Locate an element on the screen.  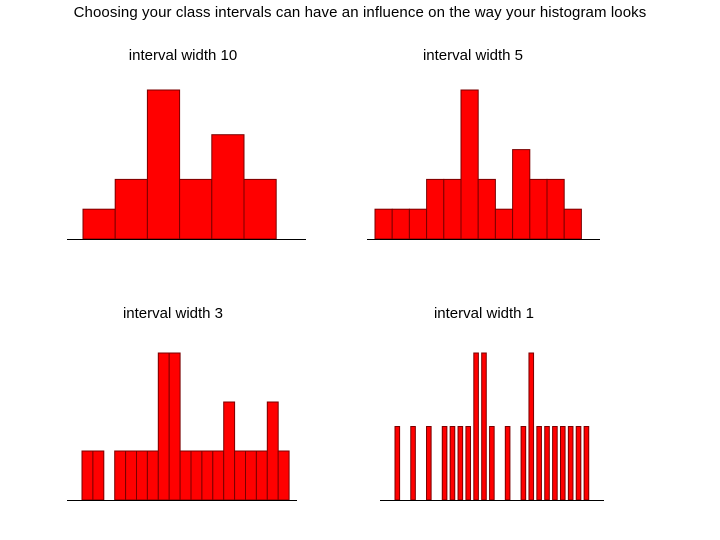
chart-title-width-10: interval width 10 is located at coordinates (183, 55).